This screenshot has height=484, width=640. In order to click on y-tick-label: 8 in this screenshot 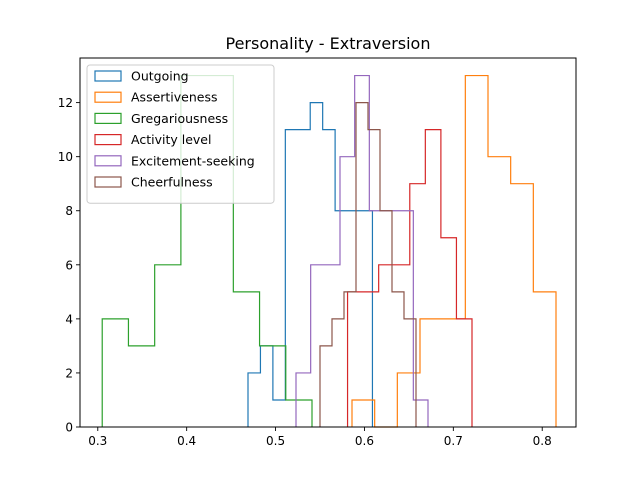, I will do `click(69, 211)`.